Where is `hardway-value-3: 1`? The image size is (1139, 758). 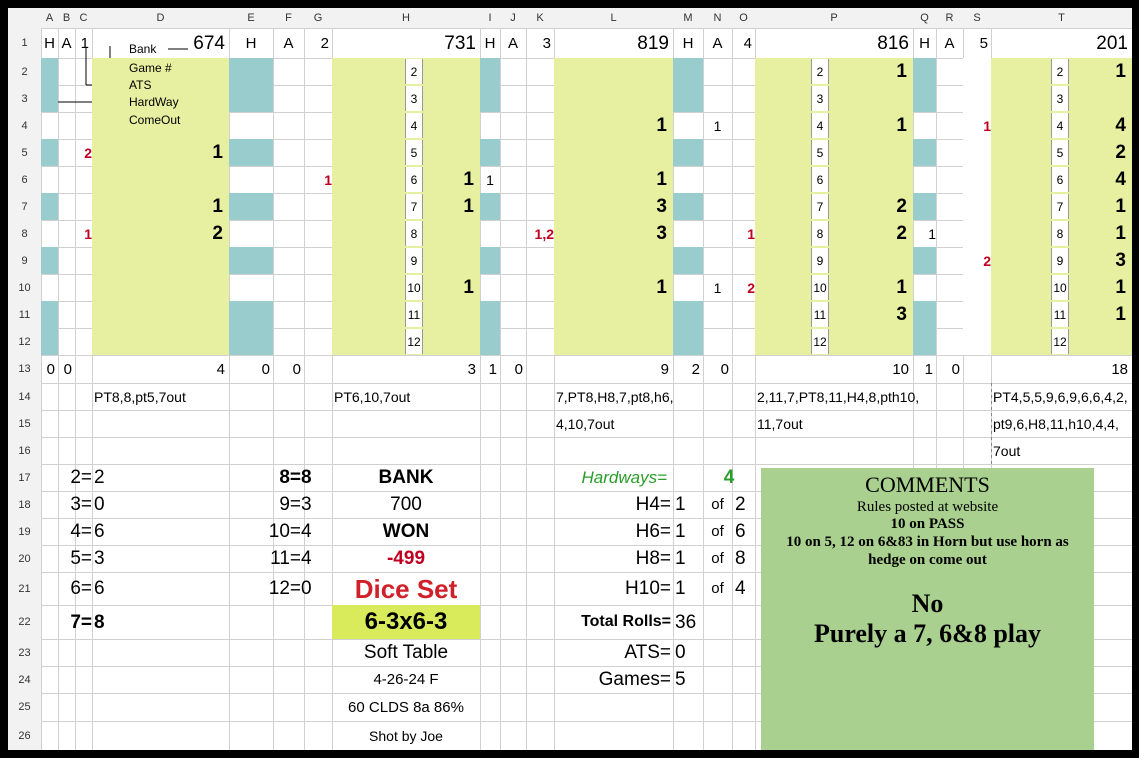
hardway-value-3: 1 is located at coordinates (680, 588).